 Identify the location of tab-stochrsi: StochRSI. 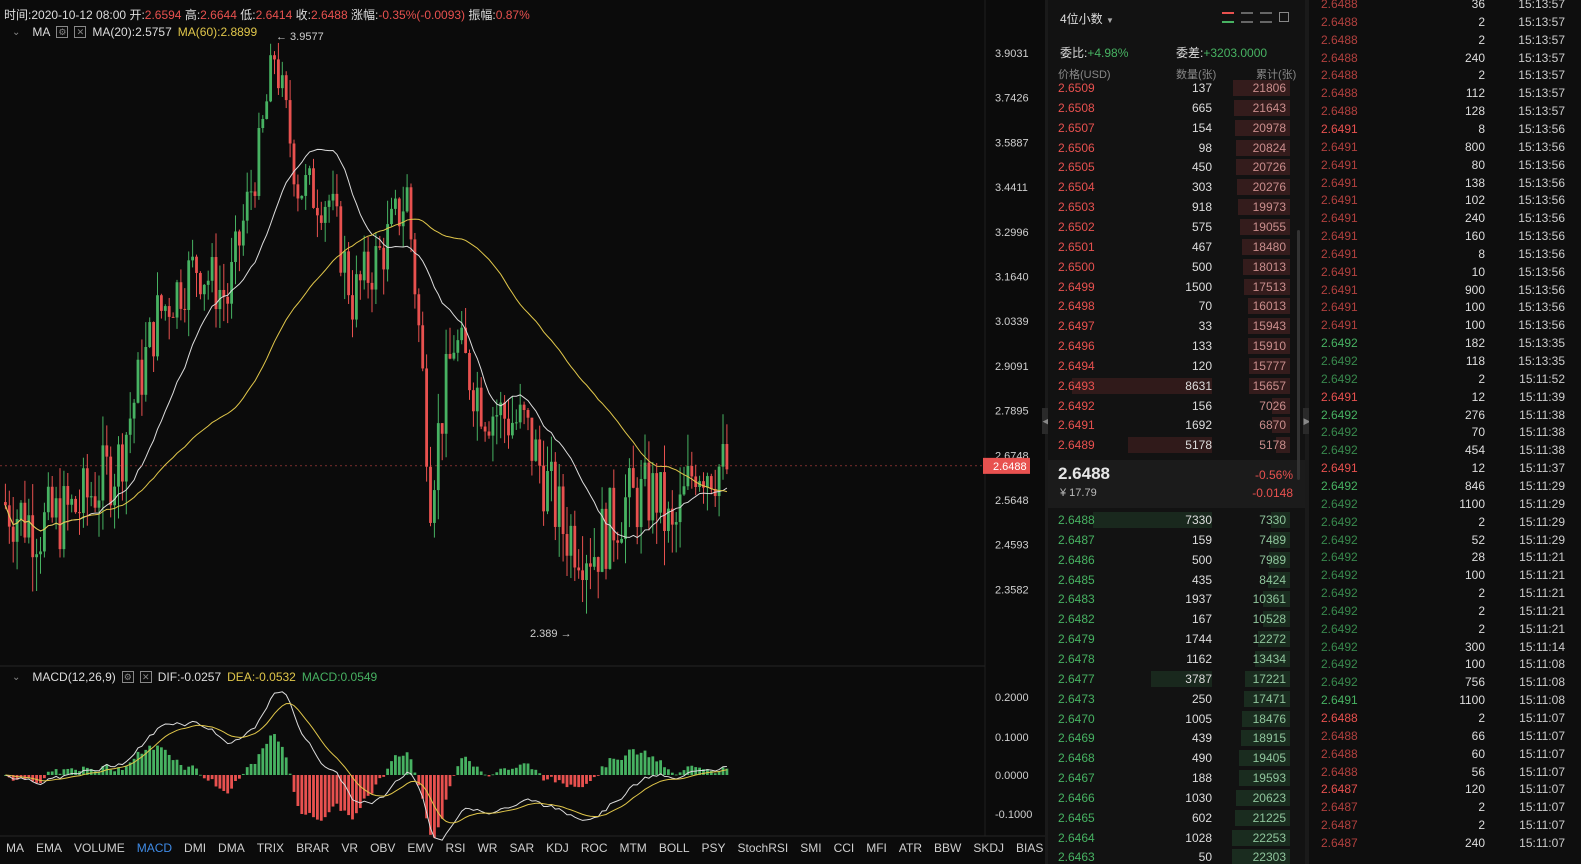
(763, 848).